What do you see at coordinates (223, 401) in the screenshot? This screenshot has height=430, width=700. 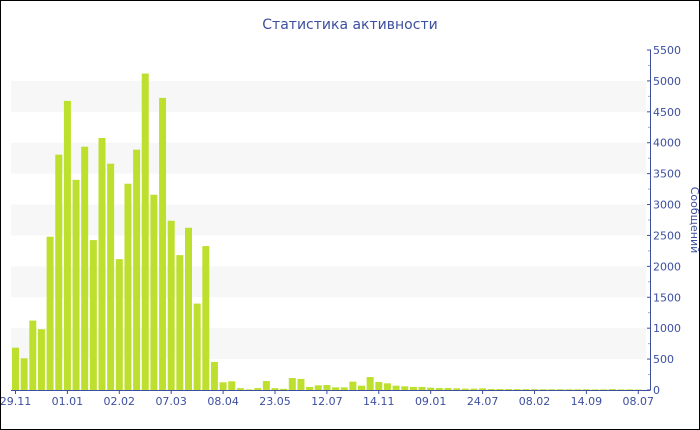 I see `x-tick-label: 08.04` at bounding box center [223, 401].